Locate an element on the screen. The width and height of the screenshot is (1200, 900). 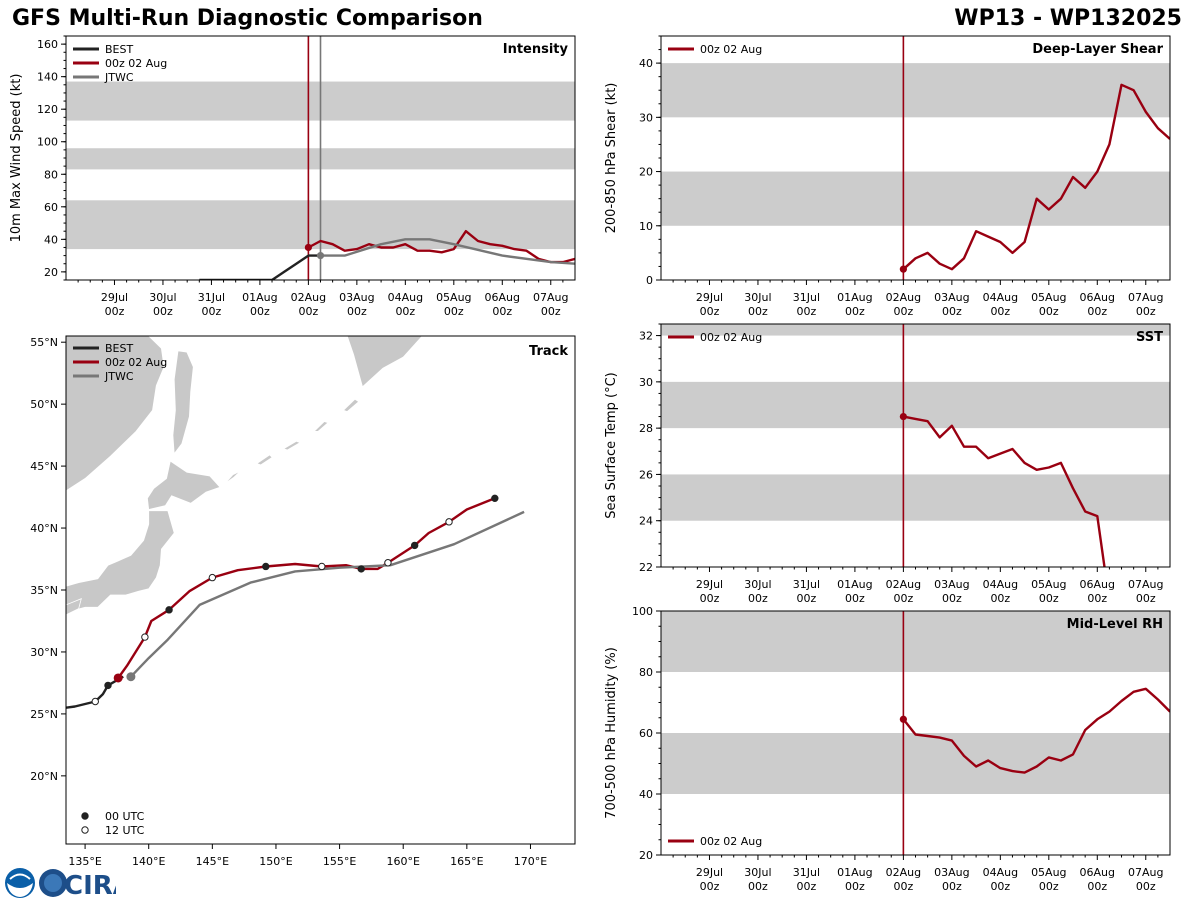
sst-ytick-label: 24 is located at coordinates (646, 521).